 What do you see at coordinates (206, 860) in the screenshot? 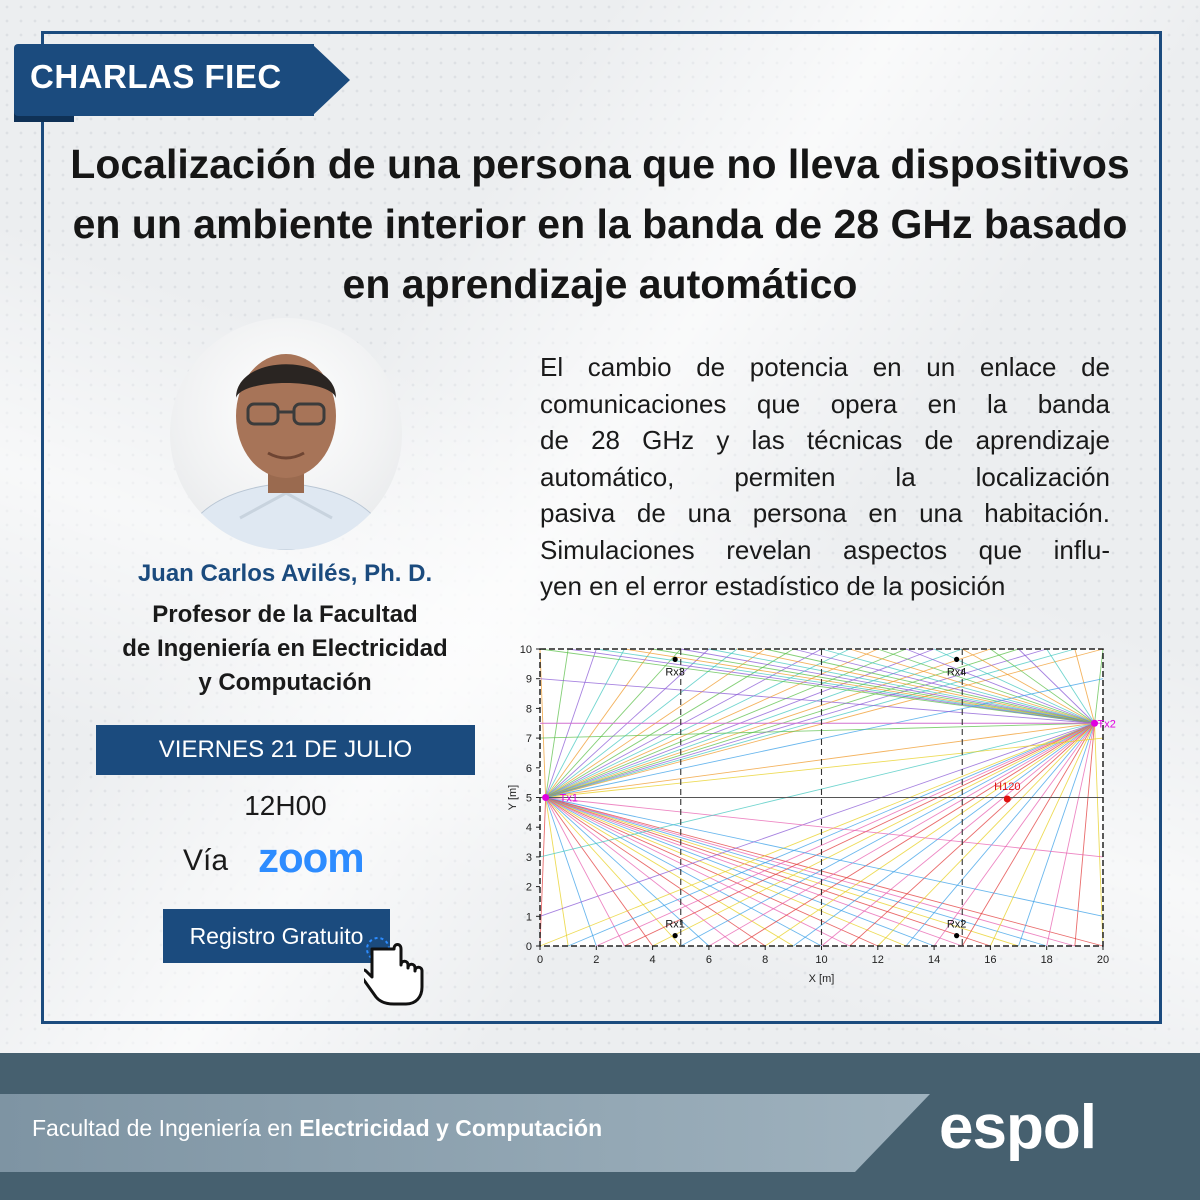
I see `via-label: Vía` at bounding box center [206, 860].